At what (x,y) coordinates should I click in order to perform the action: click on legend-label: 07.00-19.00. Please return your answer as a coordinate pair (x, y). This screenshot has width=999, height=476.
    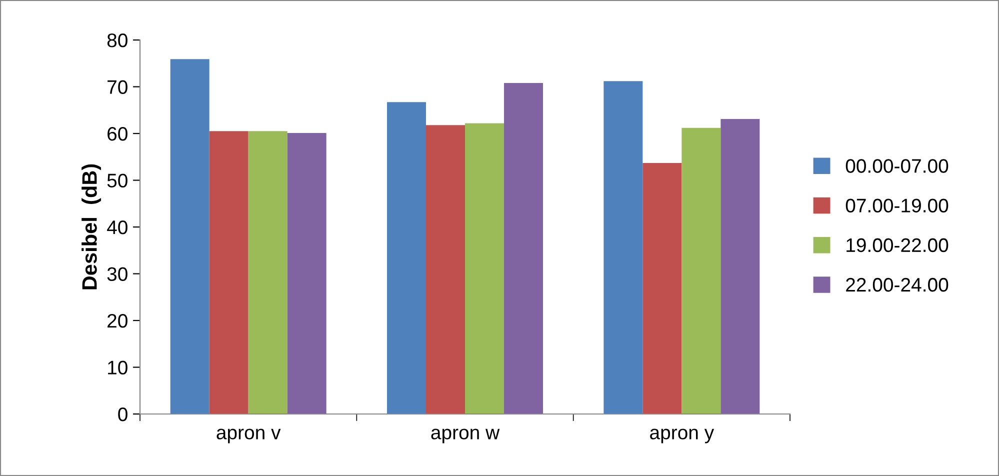
    Looking at the image, I should click on (897, 205).